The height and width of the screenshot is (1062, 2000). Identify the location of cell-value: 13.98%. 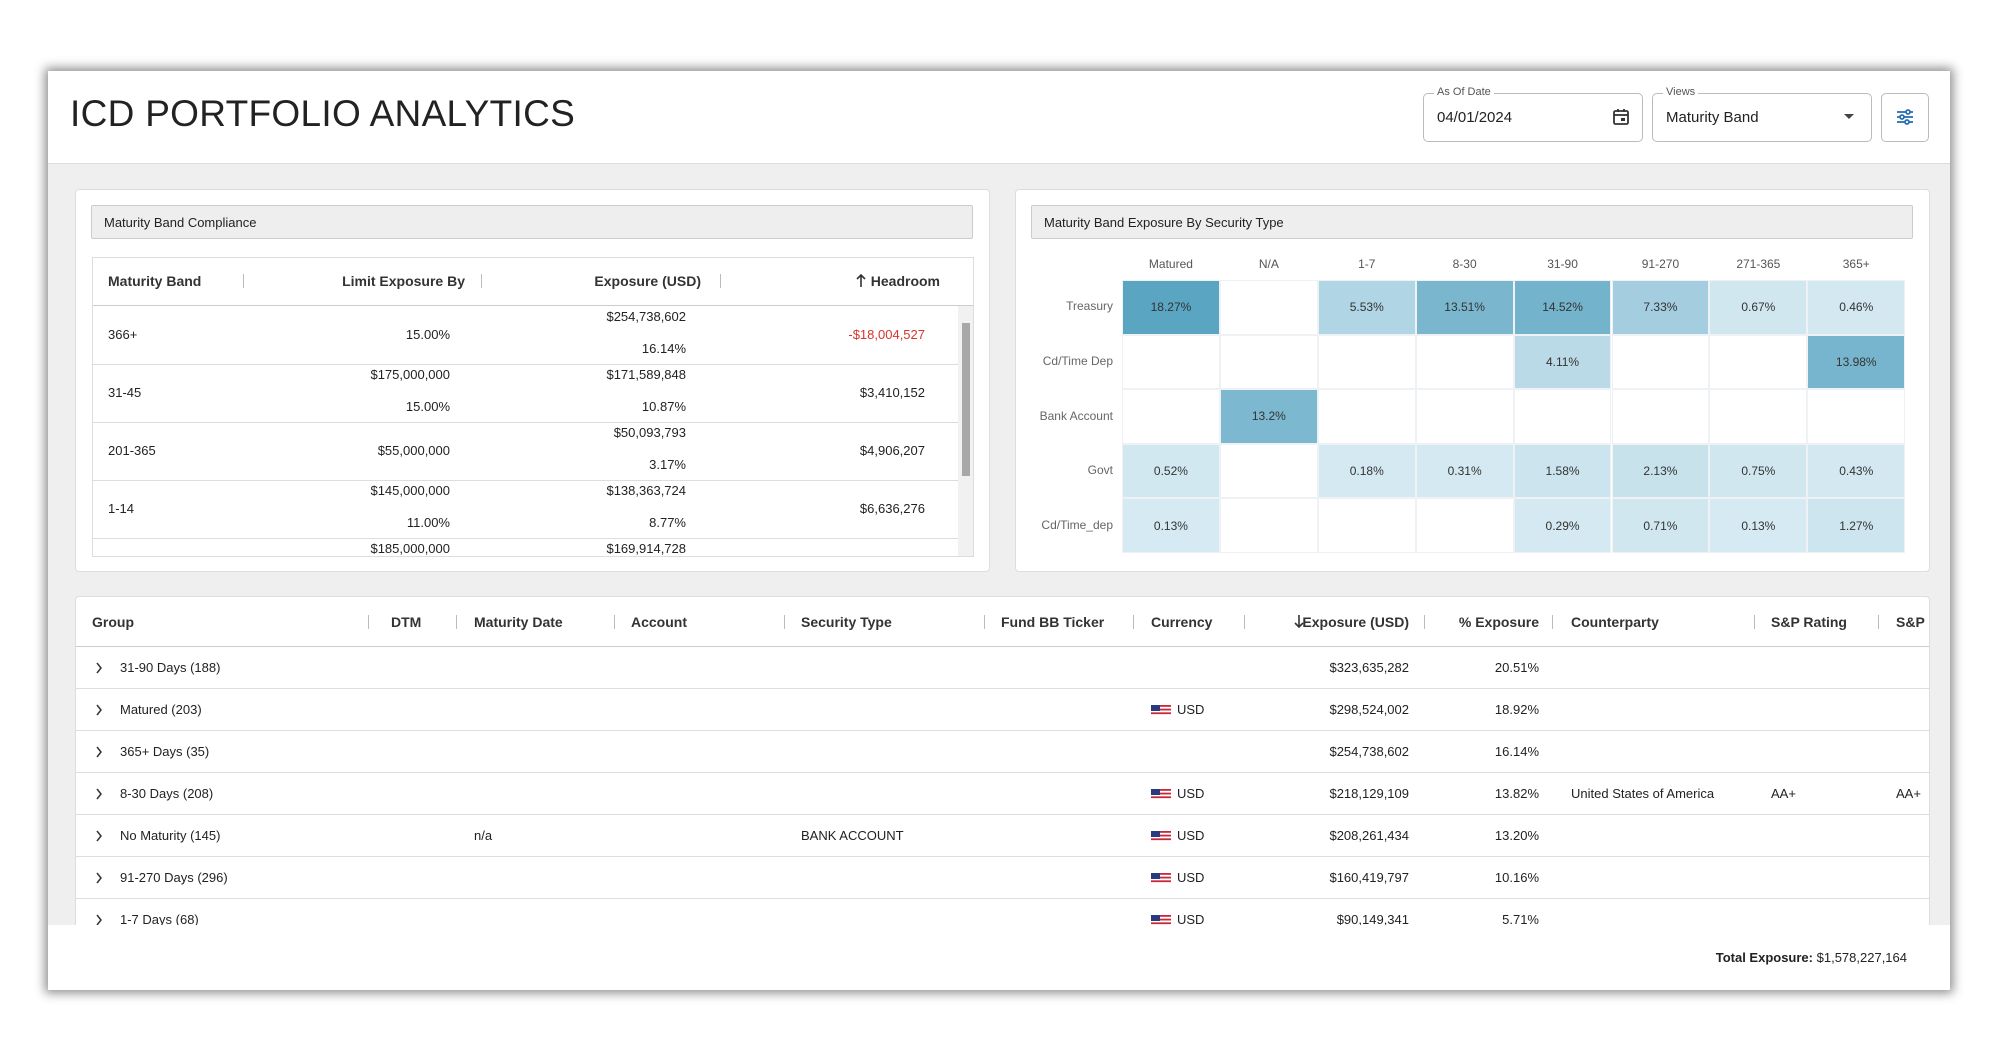
(1856, 361).